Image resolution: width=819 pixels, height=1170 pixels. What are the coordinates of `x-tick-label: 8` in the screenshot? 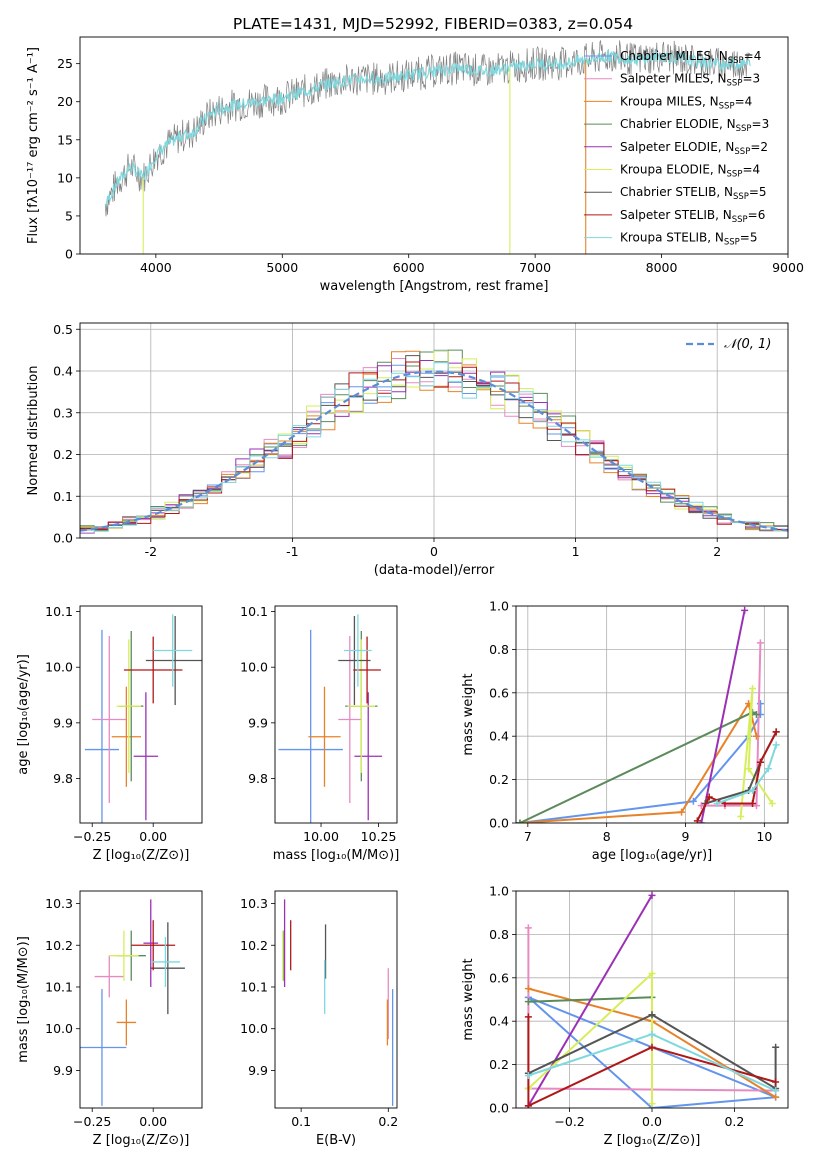 It's located at (607, 836).